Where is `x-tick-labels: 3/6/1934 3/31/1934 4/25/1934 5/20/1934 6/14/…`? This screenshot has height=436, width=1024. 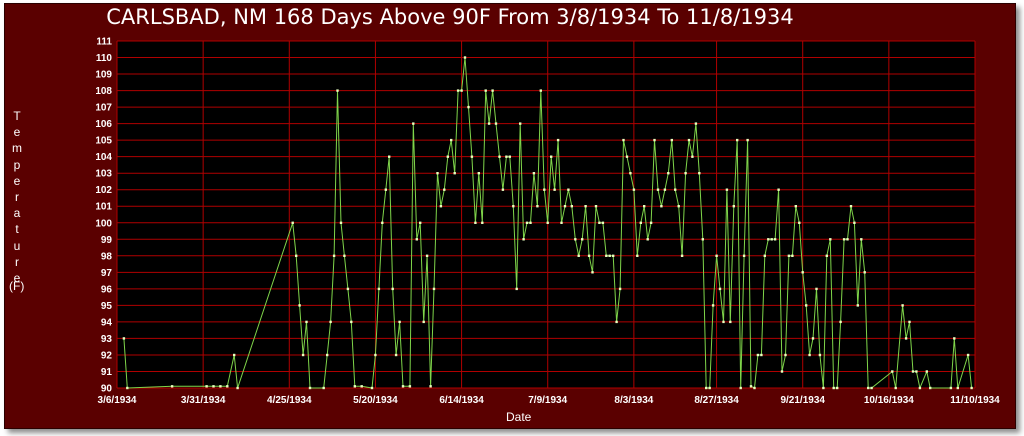 x-tick-labels: 3/6/1934 3/31/1934 4/25/1934 5/20/1934 6/14/… is located at coordinates (549, 400).